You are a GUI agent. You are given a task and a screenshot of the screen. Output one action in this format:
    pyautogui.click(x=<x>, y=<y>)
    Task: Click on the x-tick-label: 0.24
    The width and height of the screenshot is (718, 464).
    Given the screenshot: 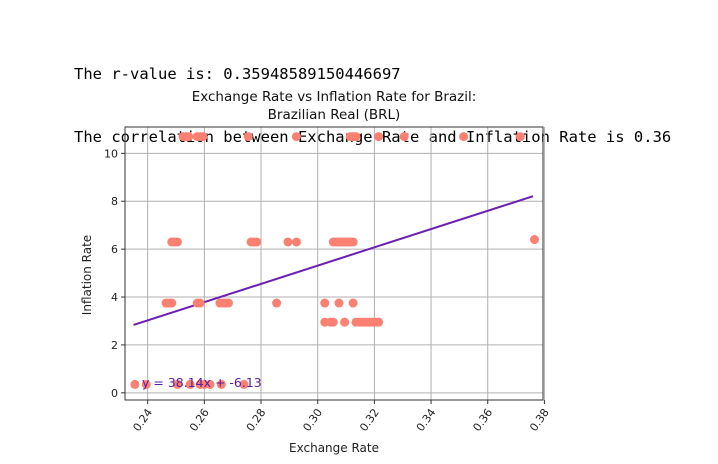 What is the action you would take?
    pyautogui.click(x=142, y=420)
    